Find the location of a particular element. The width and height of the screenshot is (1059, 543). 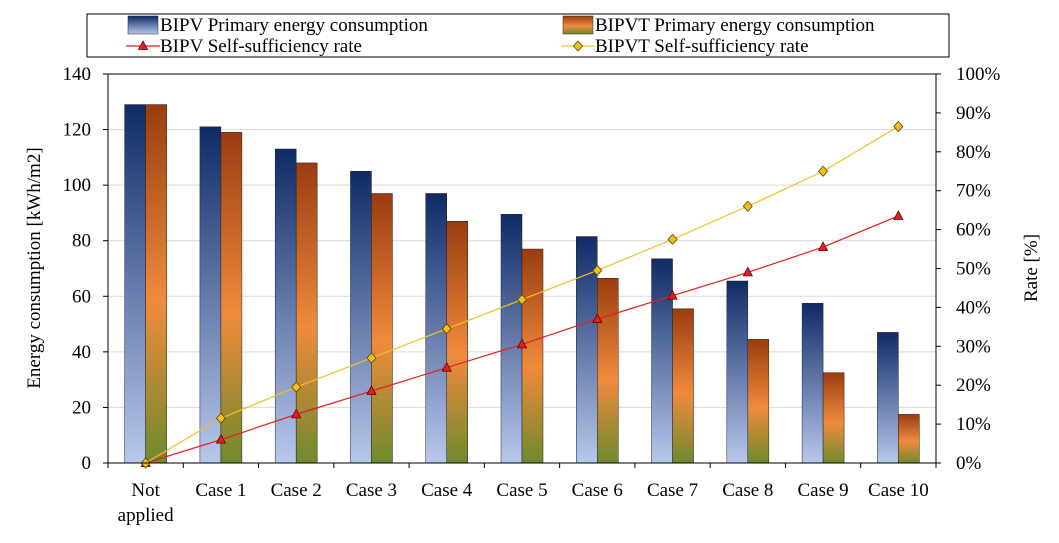

legend-bipvt-bar-swatch is located at coordinates (578, 25).